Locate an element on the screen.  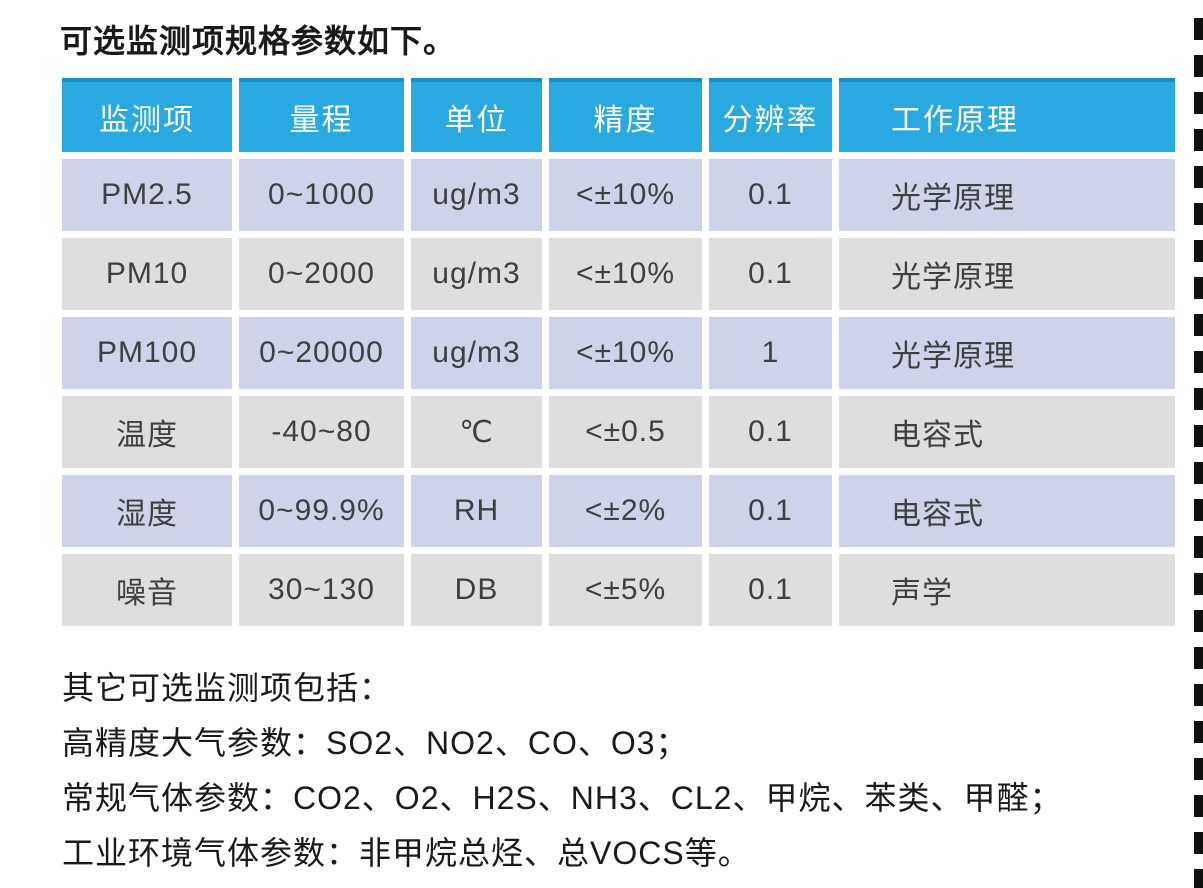
column-header: 监测项 is located at coordinates (147, 115).